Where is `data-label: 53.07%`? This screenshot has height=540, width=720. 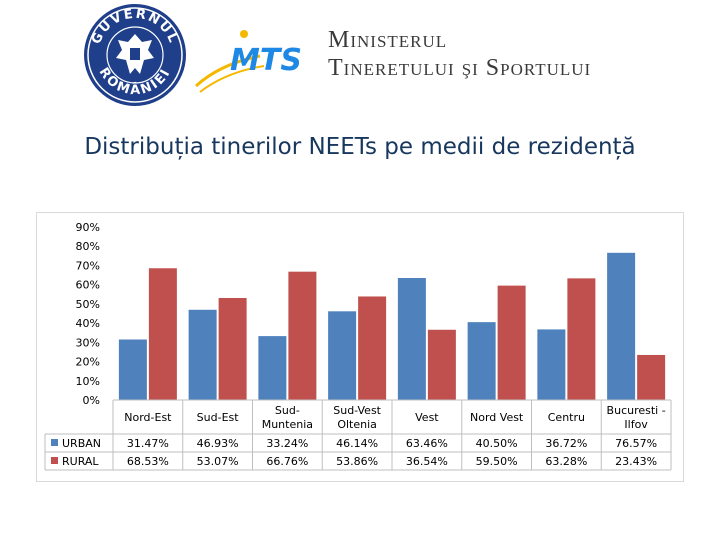 data-label: 53.07% is located at coordinates (218, 461).